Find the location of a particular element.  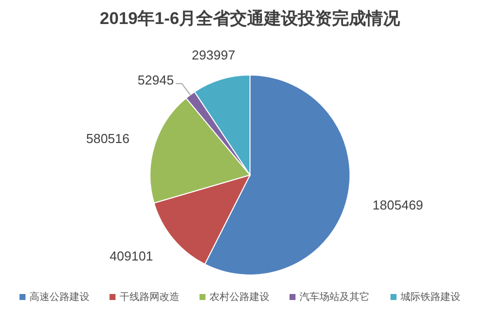

legend-label: 干线路网改造 is located at coordinates (150, 297).